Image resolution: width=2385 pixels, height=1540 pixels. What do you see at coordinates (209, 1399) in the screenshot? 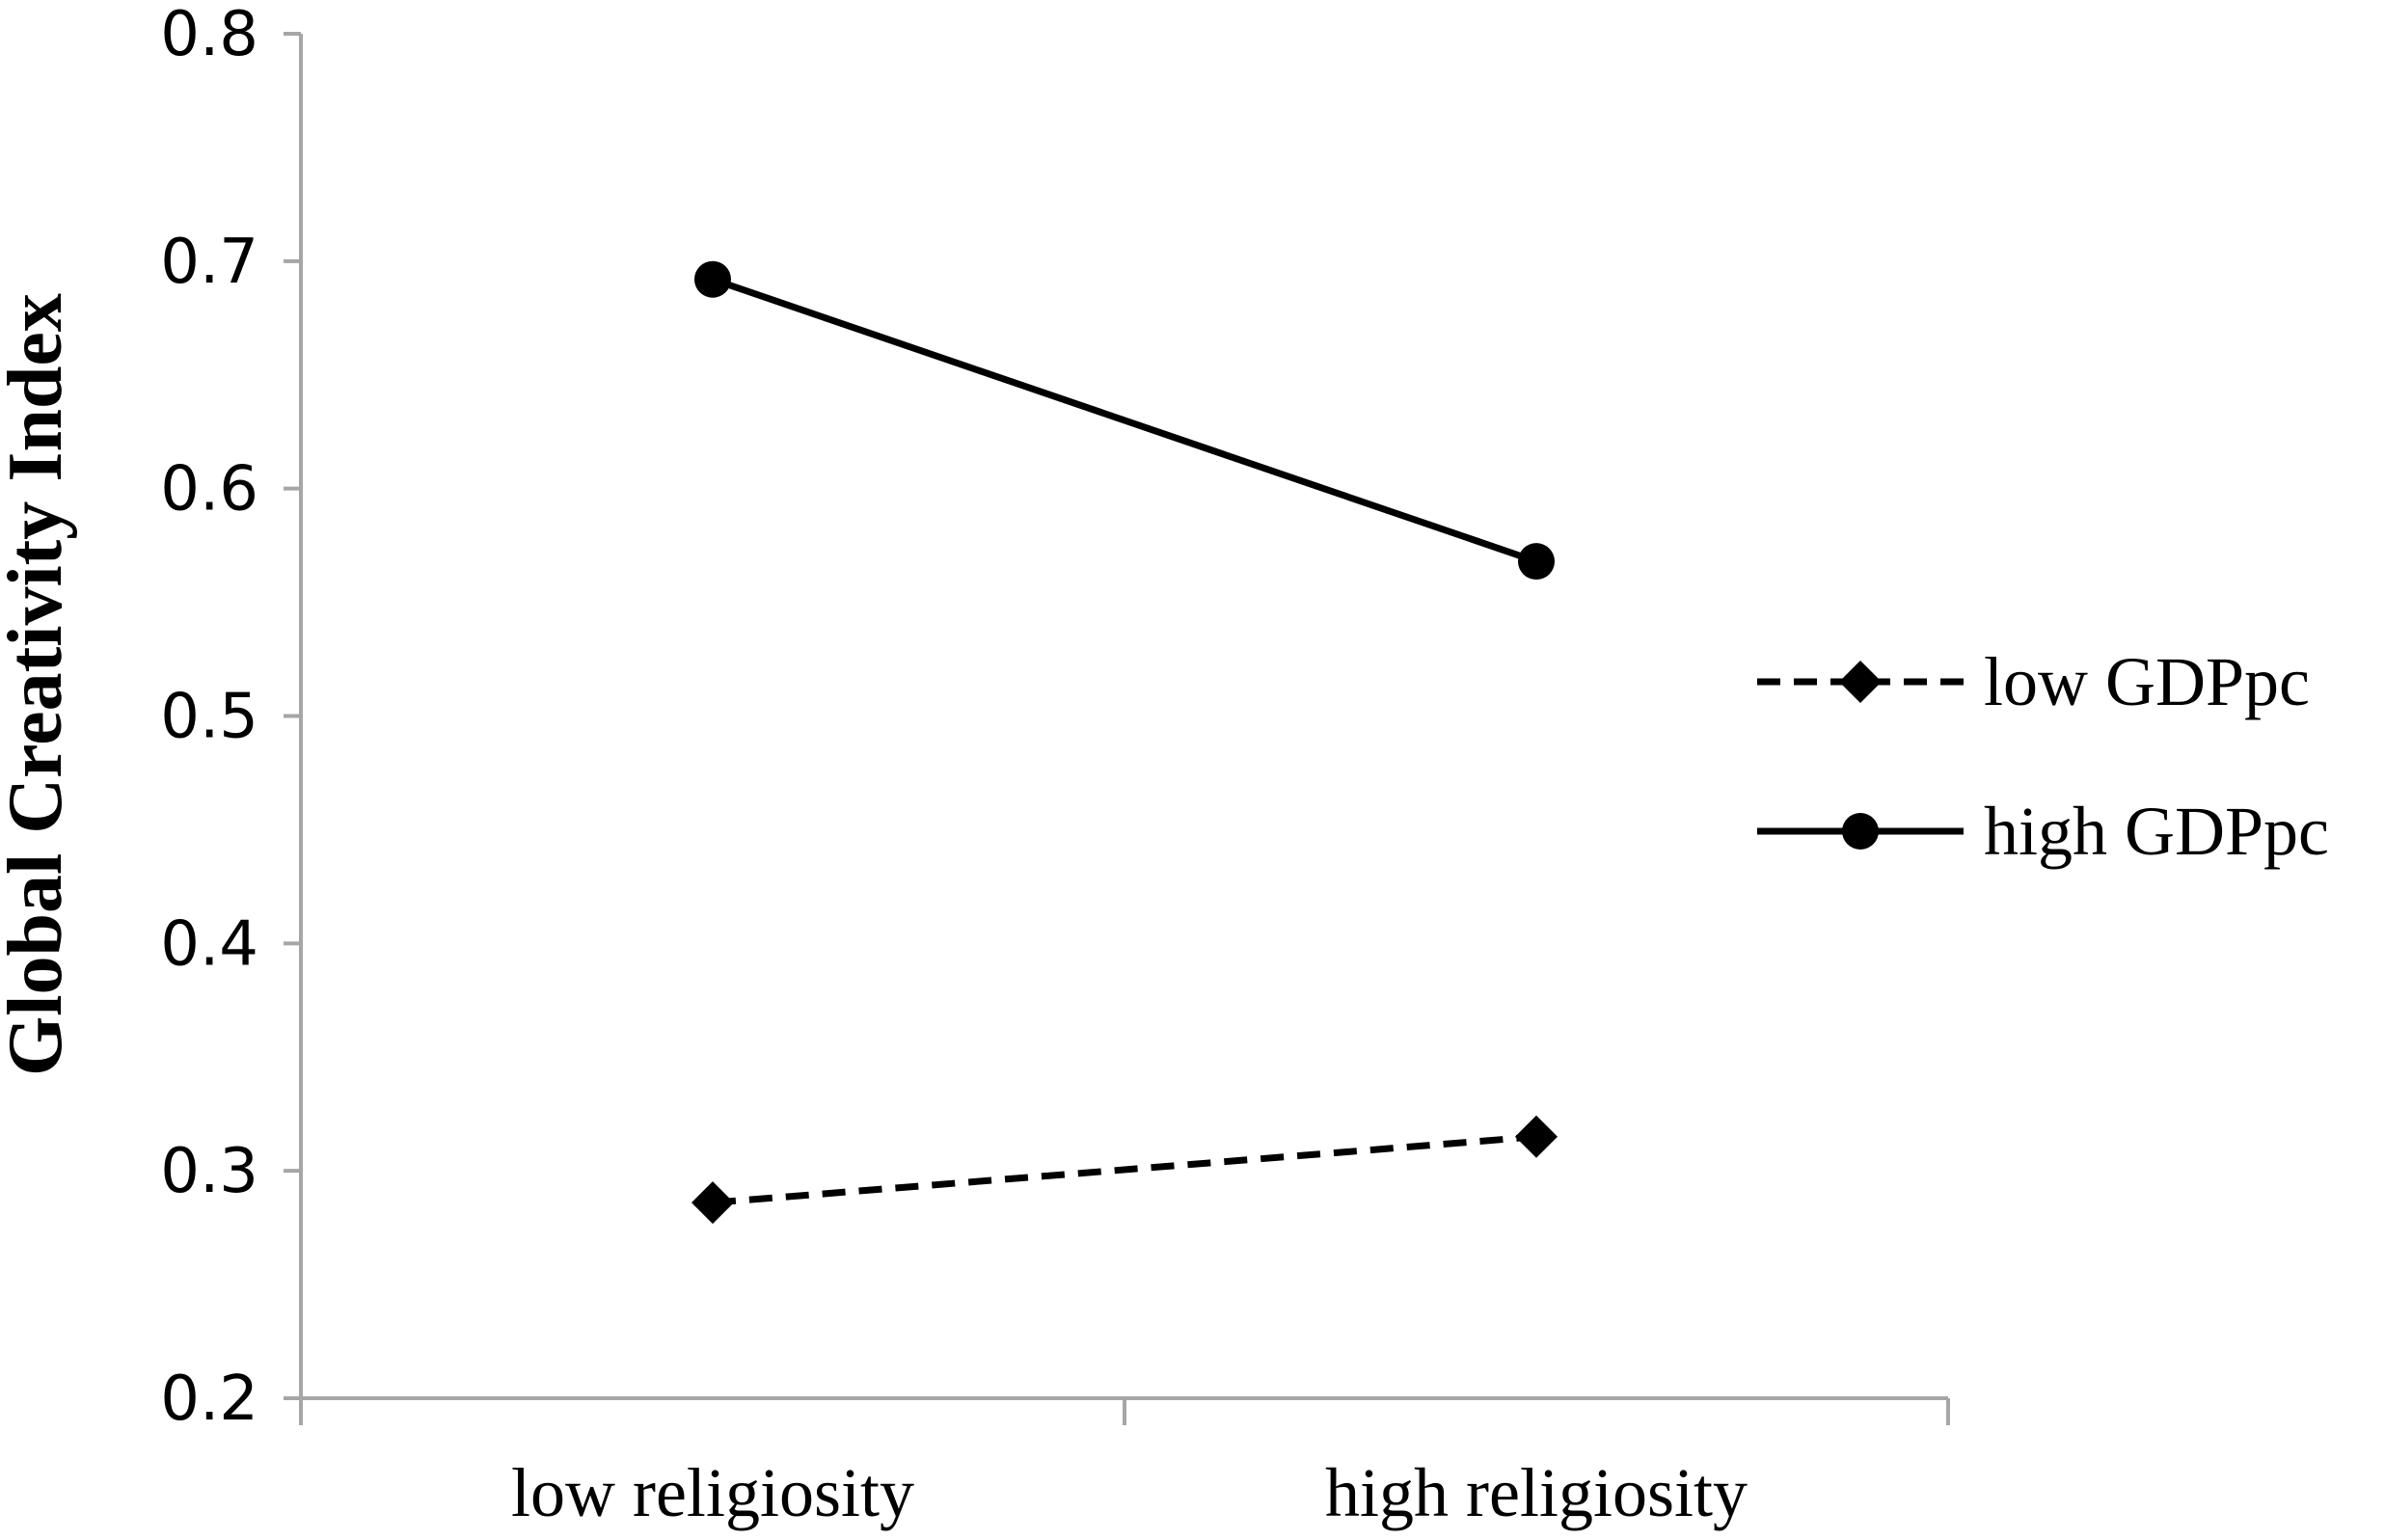
I see `y-tick-label: 0.2` at bounding box center [209, 1399].